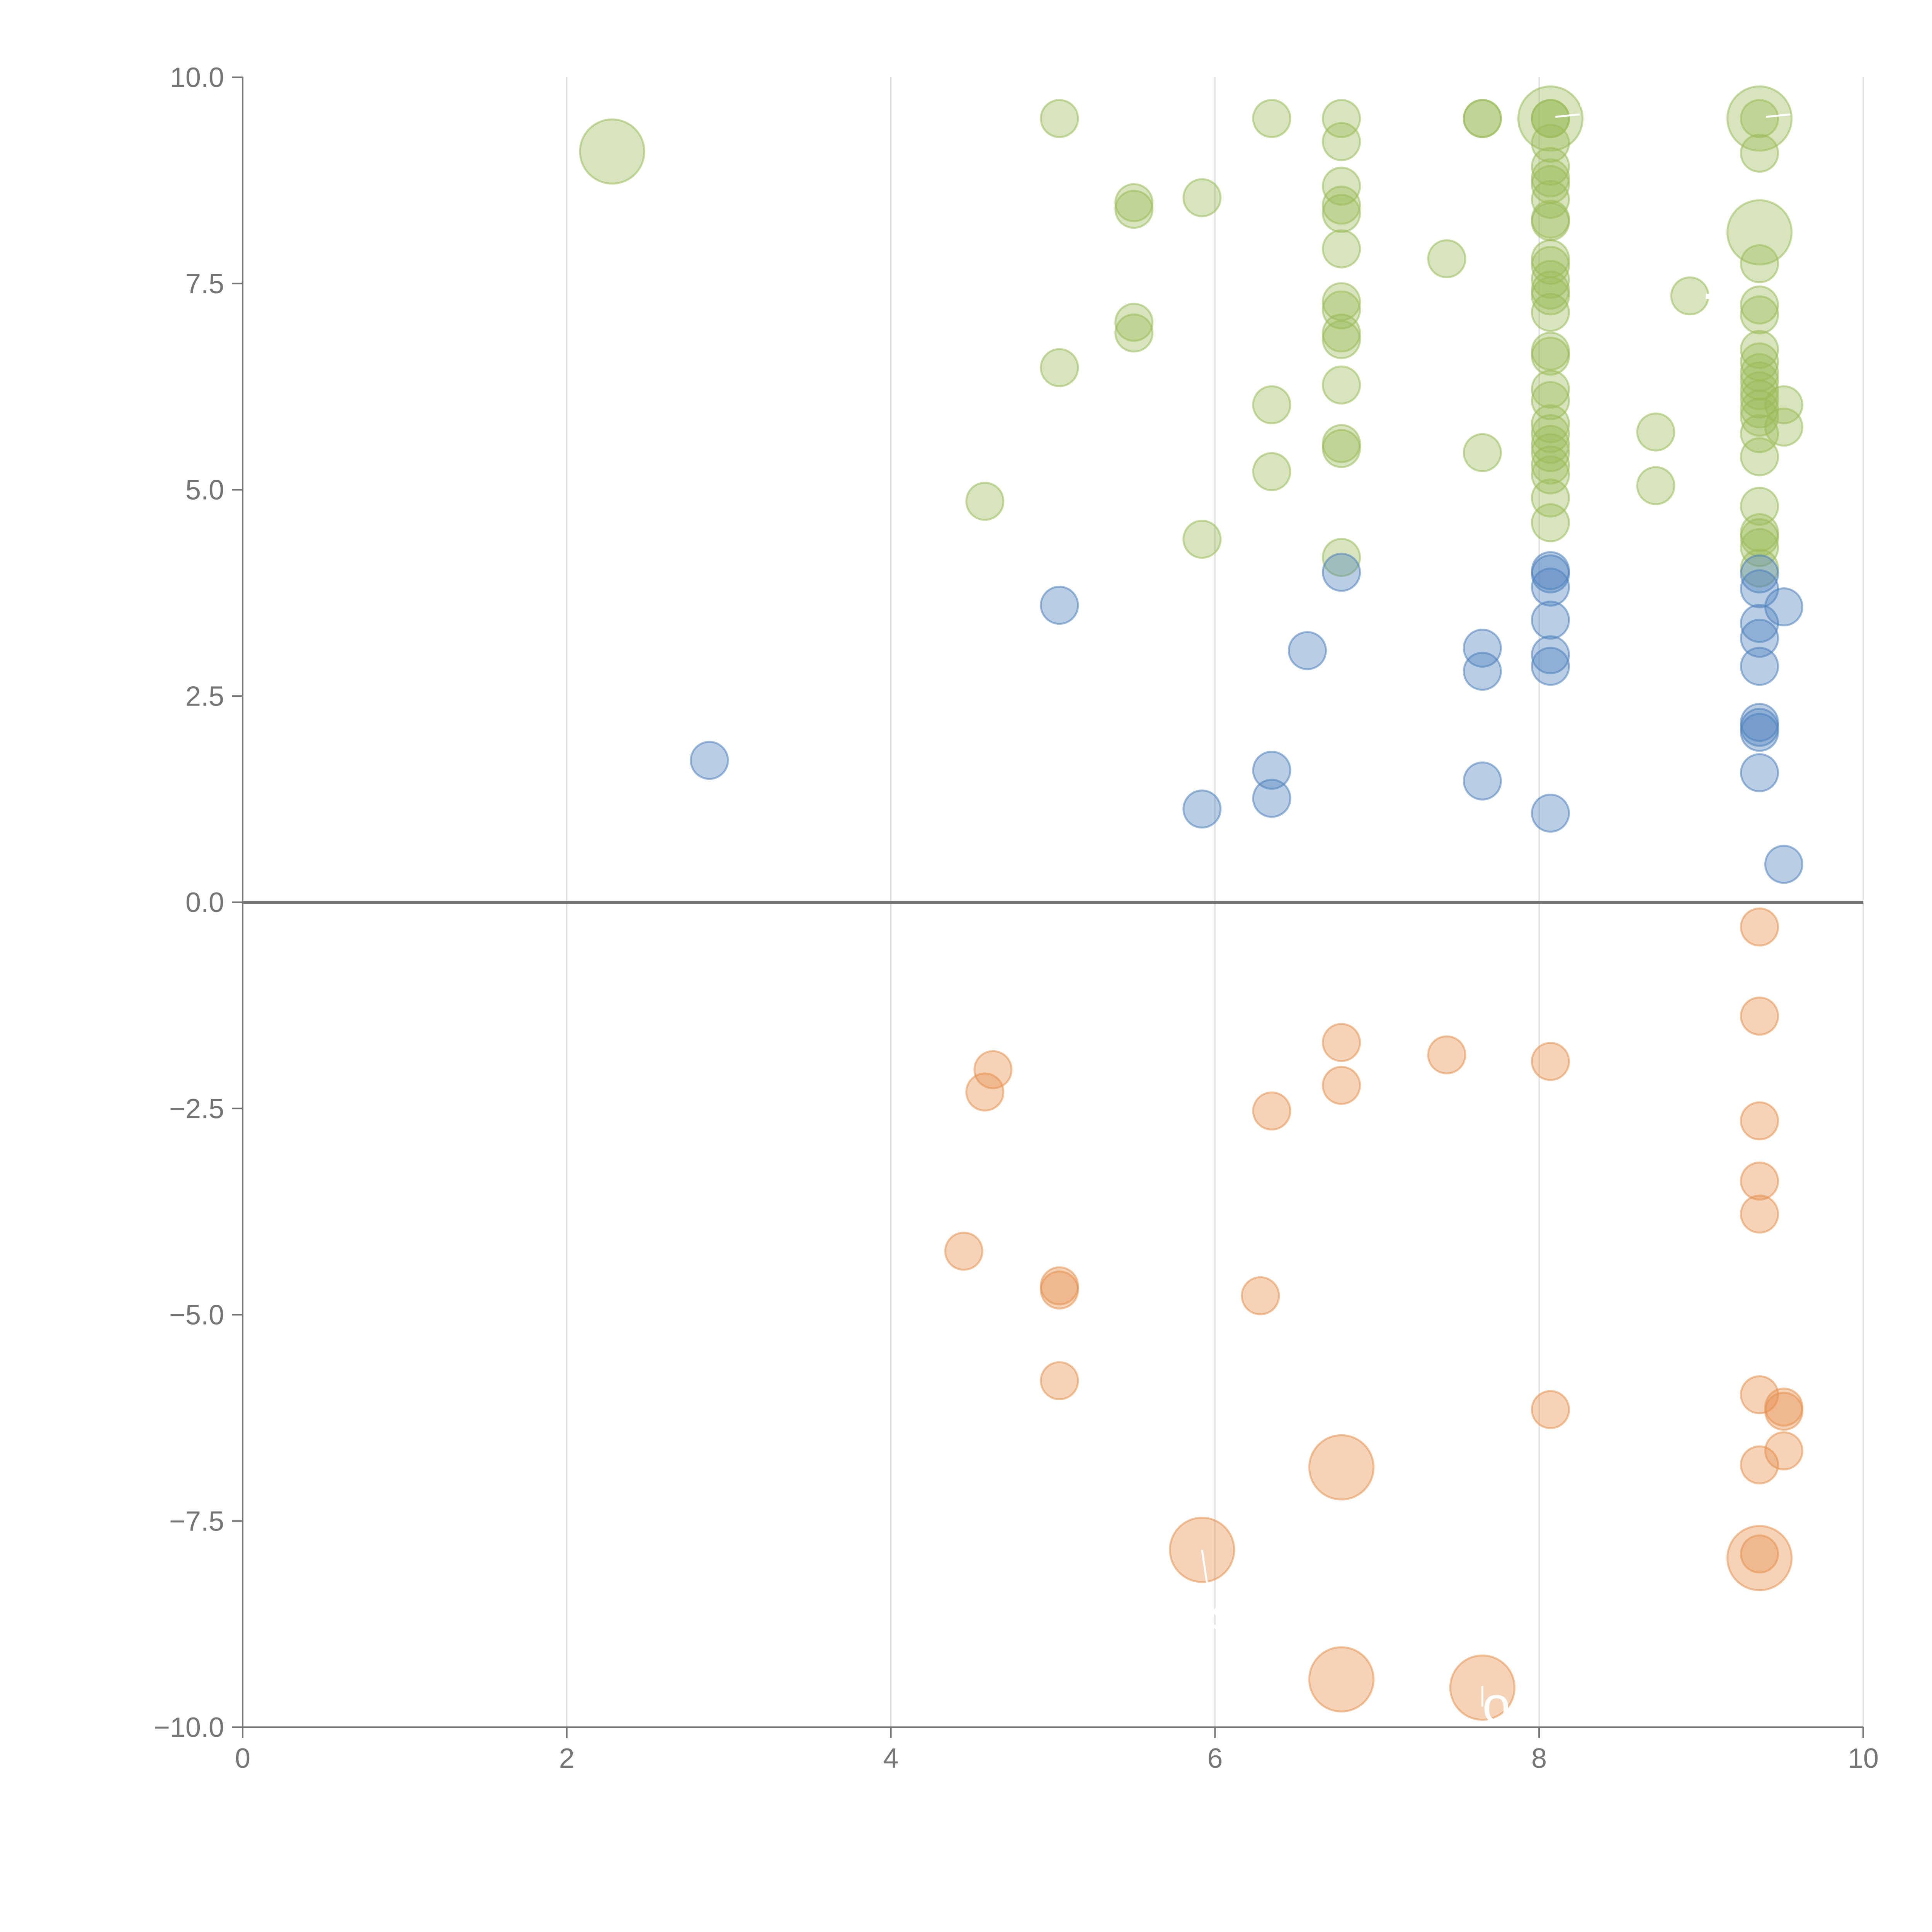  What do you see at coordinates (205, 903) in the screenshot?
I see `y-tick-label: 0.0` at bounding box center [205, 903].